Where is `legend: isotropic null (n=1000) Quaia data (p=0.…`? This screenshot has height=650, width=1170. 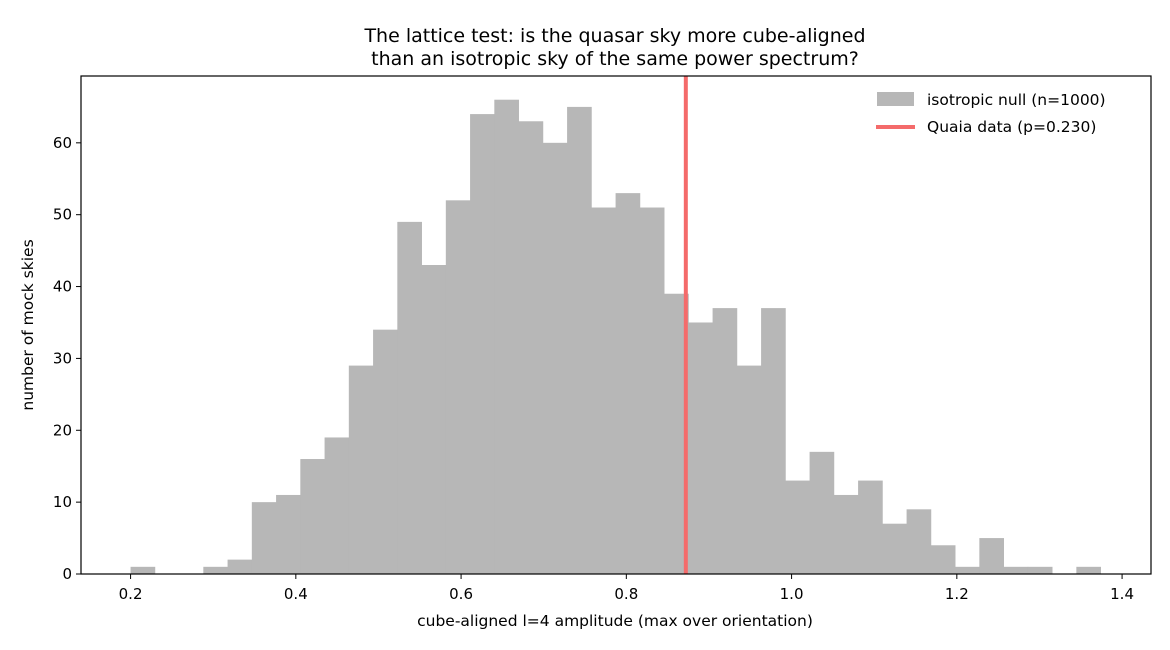 legend: isotropic null (n=1000) Quaia data (p=0.… is located at coordinates (991, 113).